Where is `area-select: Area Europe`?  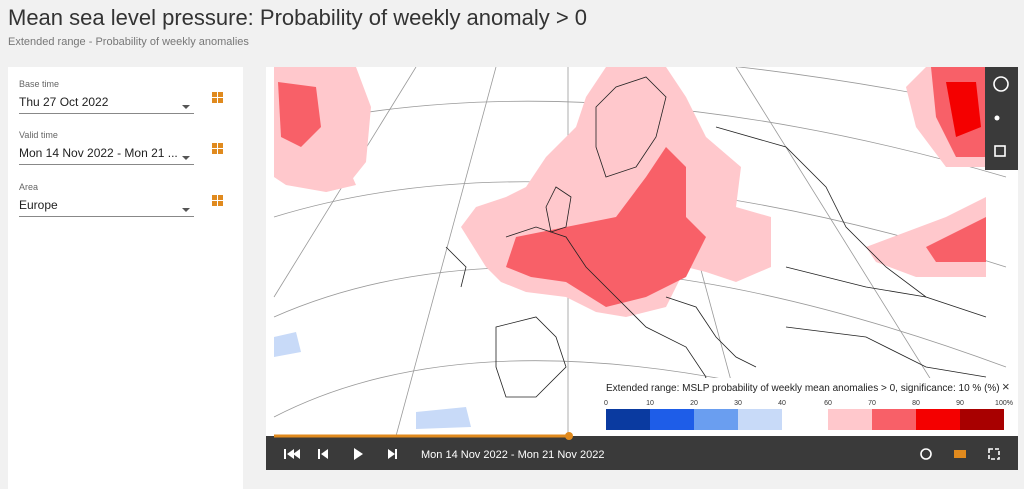
area-select: Area Europe is located at coordinates (106, 199).